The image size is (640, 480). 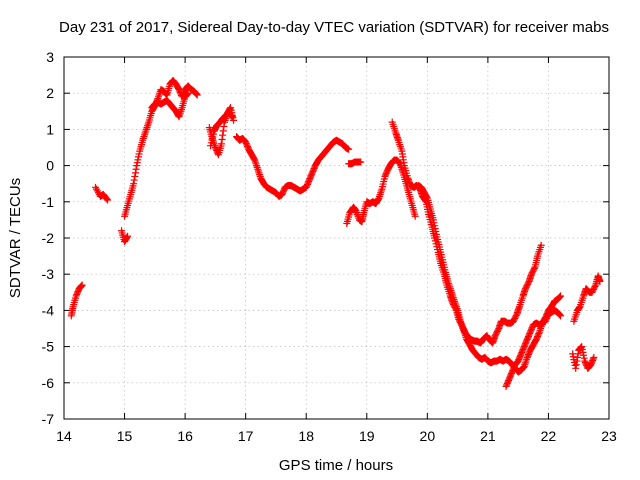 I want to click on y-tick-label: -5, so click(x=48, y=347).